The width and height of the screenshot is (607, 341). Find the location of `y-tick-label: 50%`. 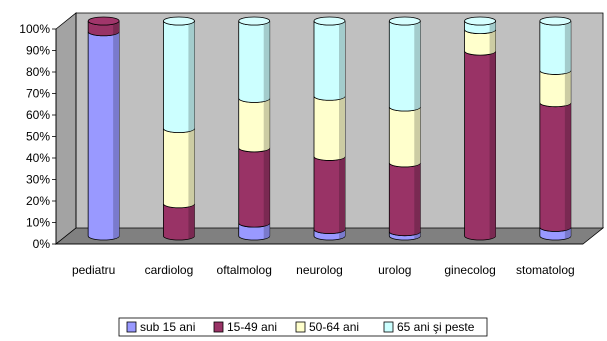

y-tick-label: 50% is located at coordinates (38, 137).